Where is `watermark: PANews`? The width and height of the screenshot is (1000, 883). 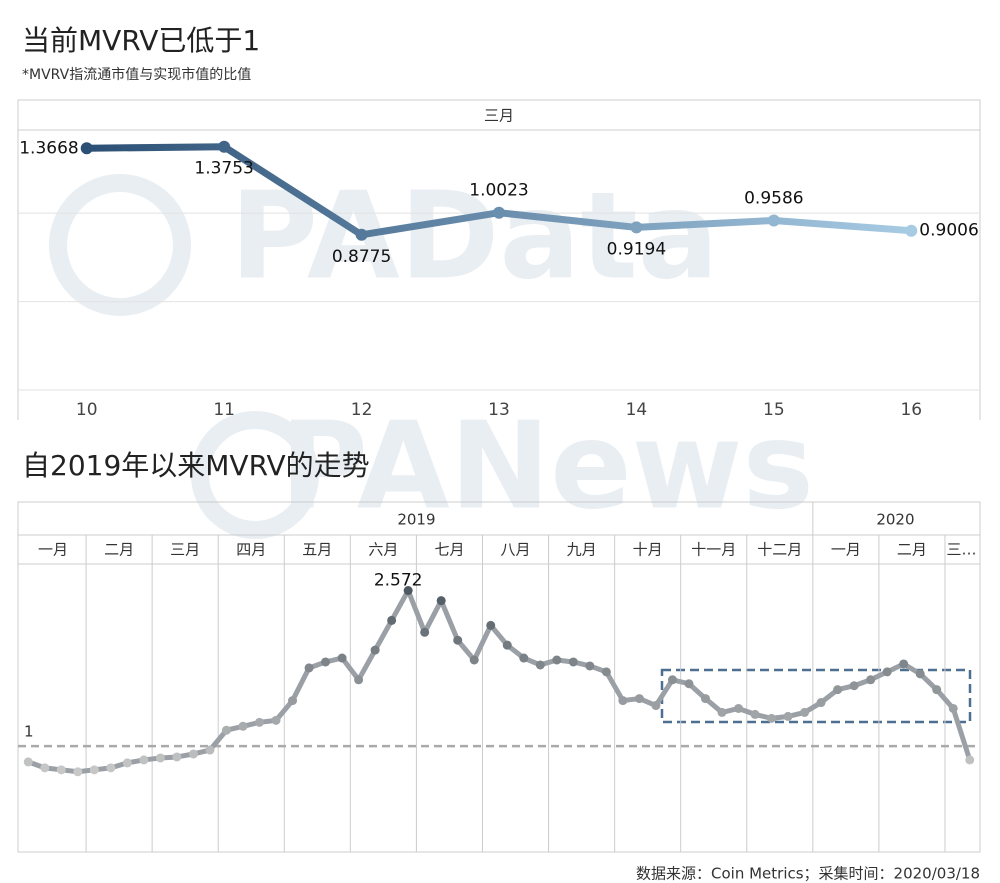
watermark: PANews is located at coordinates (547, 467).